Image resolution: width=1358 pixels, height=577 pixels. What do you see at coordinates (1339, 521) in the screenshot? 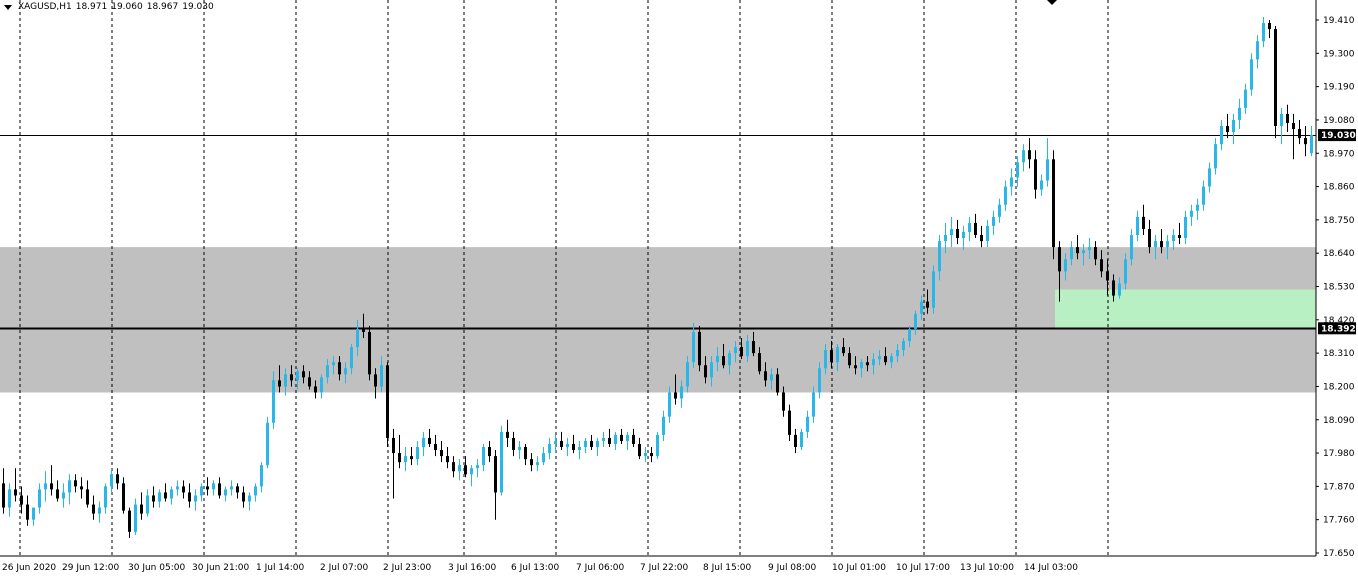
I see `y-tick-label: 17.760` at bounding box center [1339, 521].